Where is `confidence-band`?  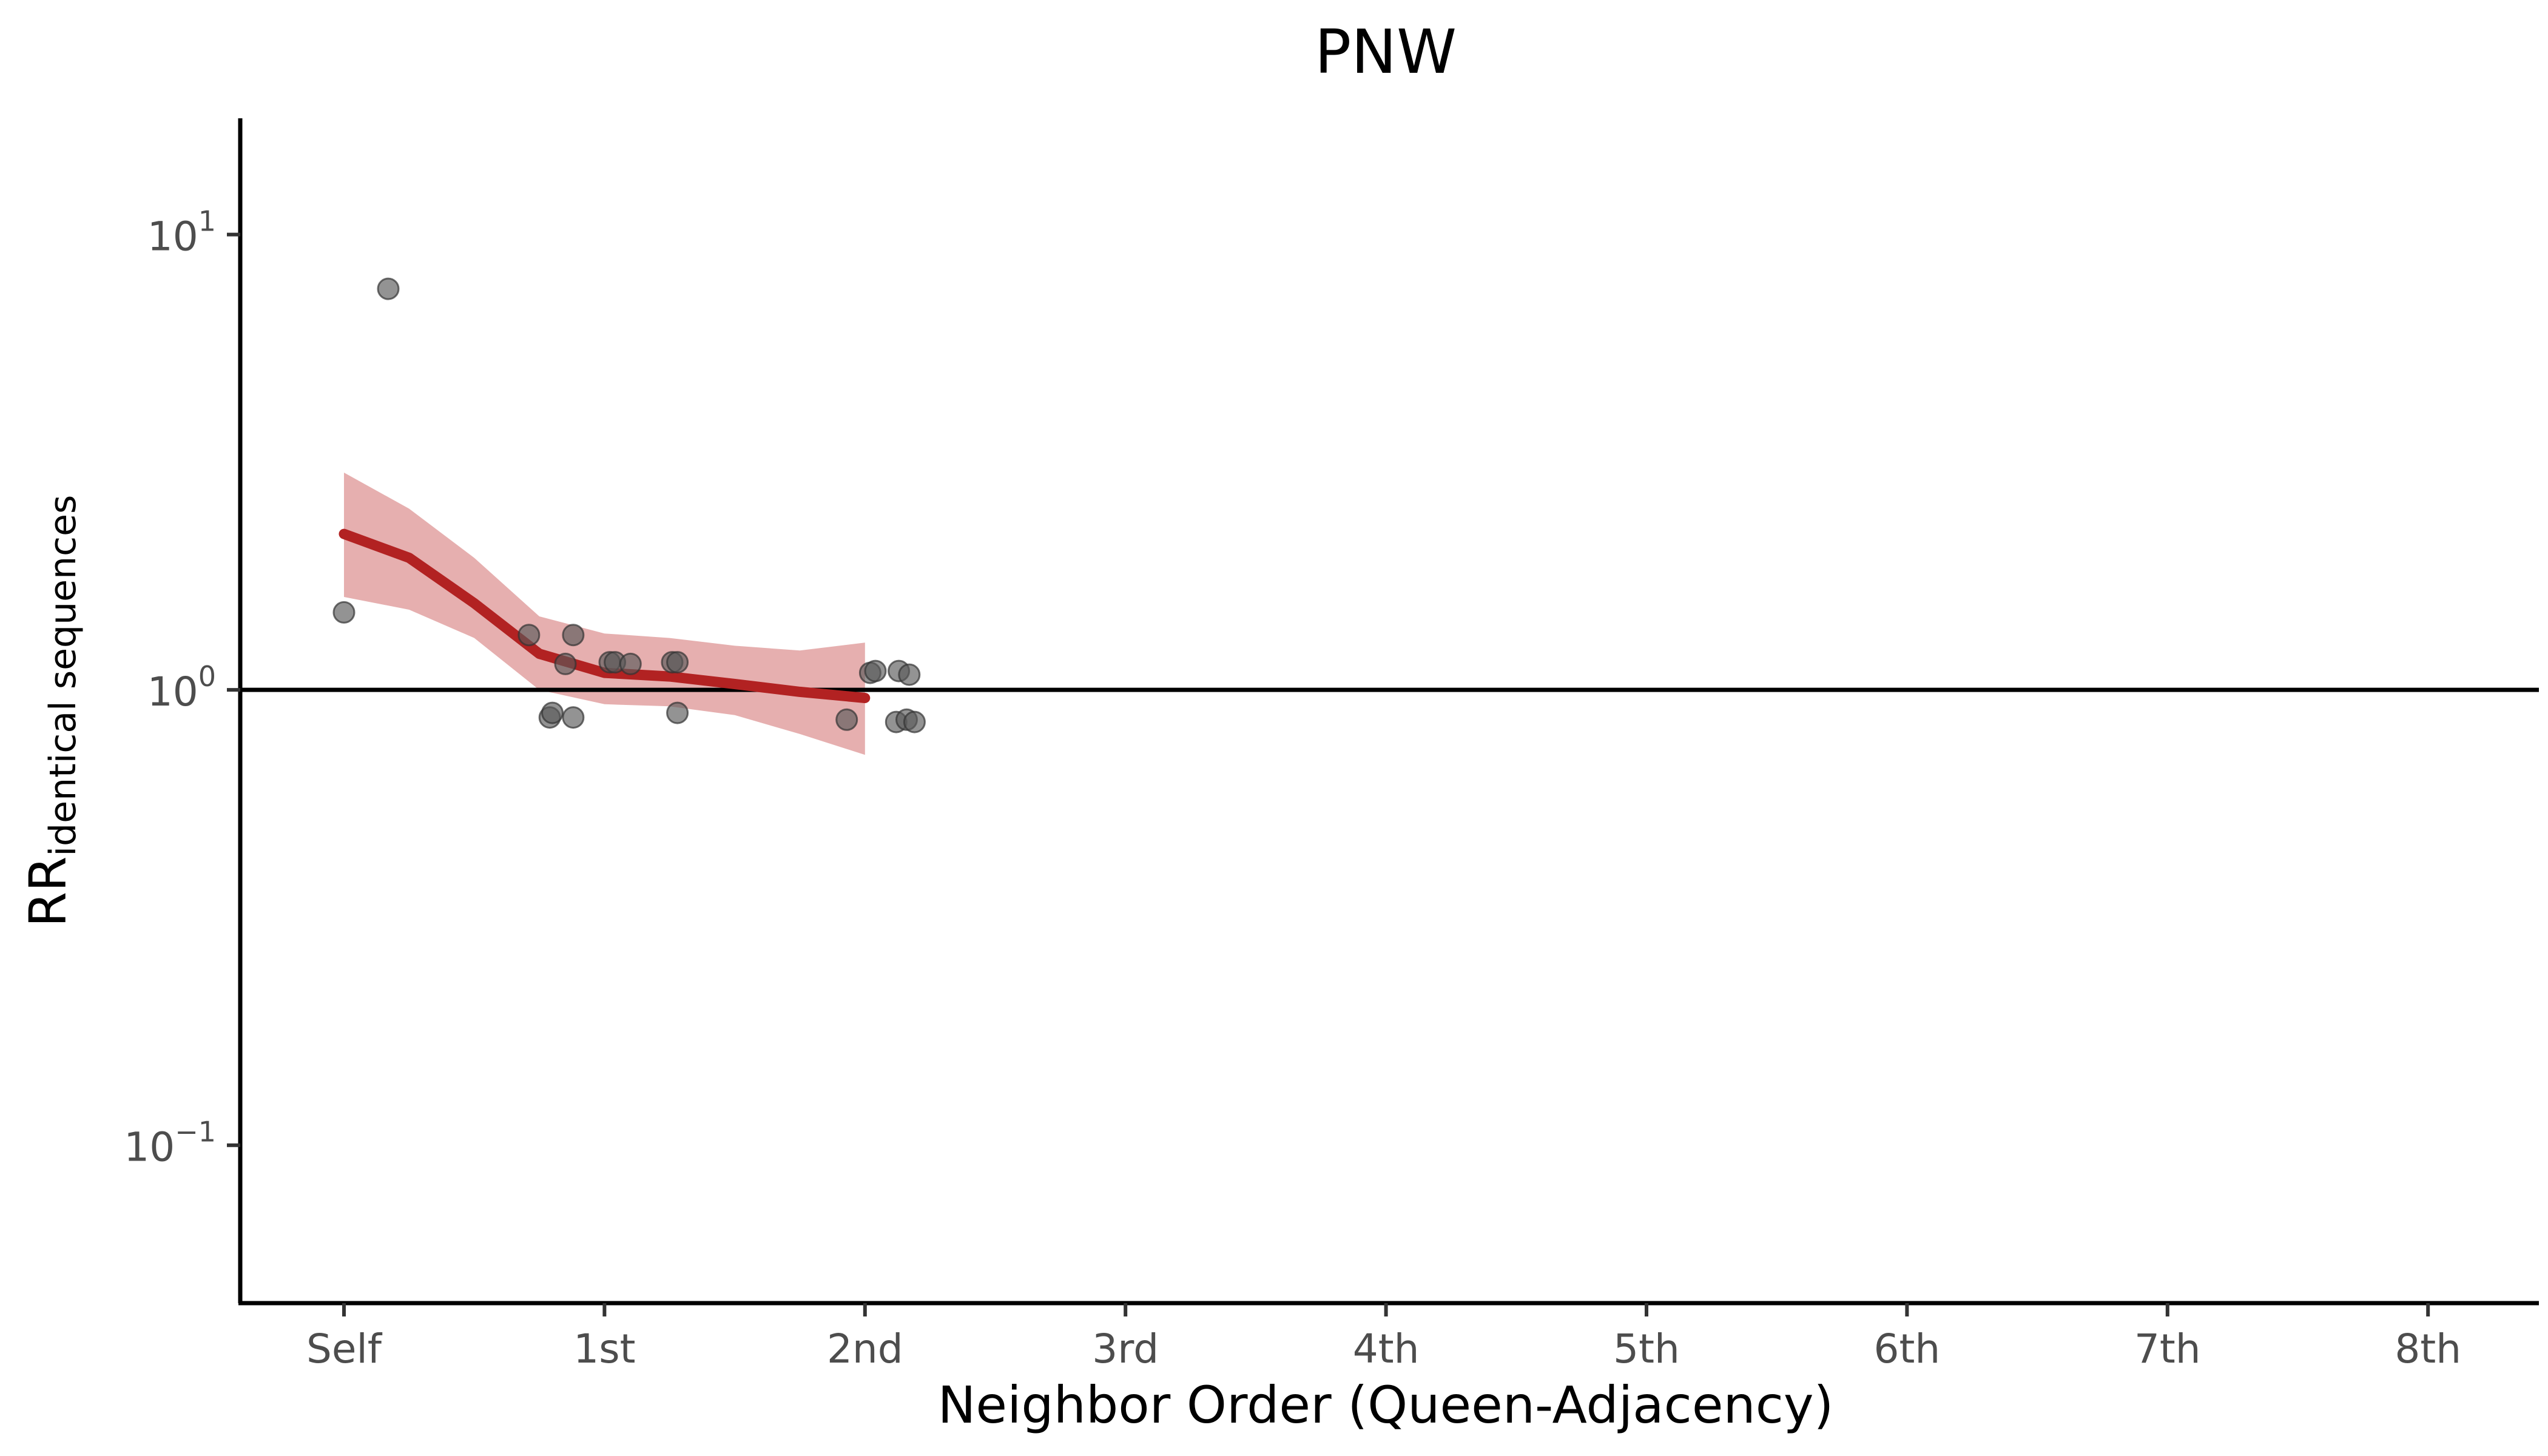
confidence-band is located at coordinates (604, 614).